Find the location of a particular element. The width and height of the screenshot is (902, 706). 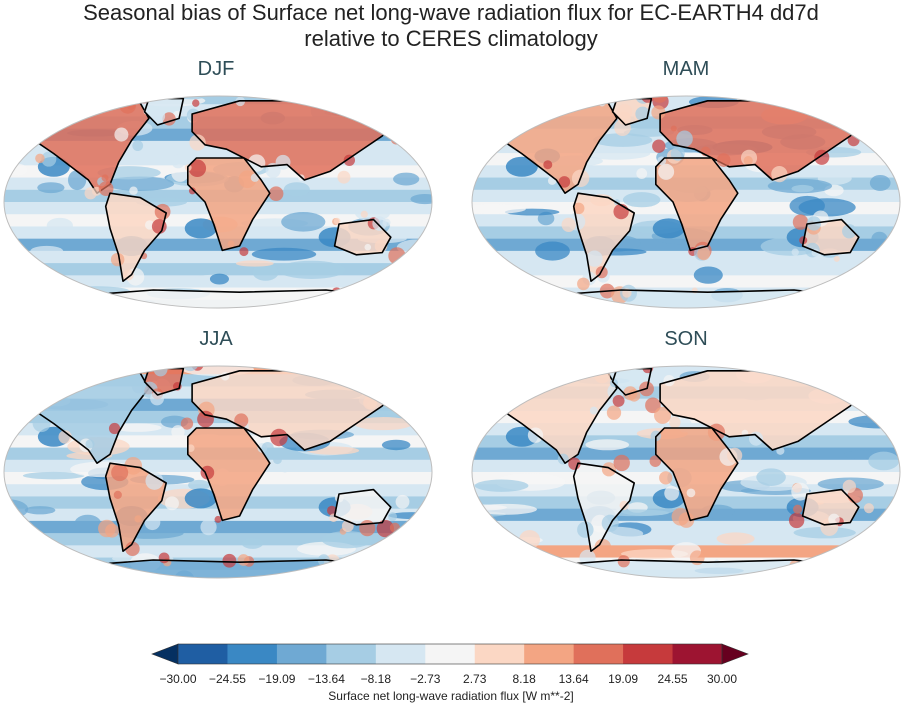

colorbar-tick-label: −13.64 is located at coordinates (326, 679).